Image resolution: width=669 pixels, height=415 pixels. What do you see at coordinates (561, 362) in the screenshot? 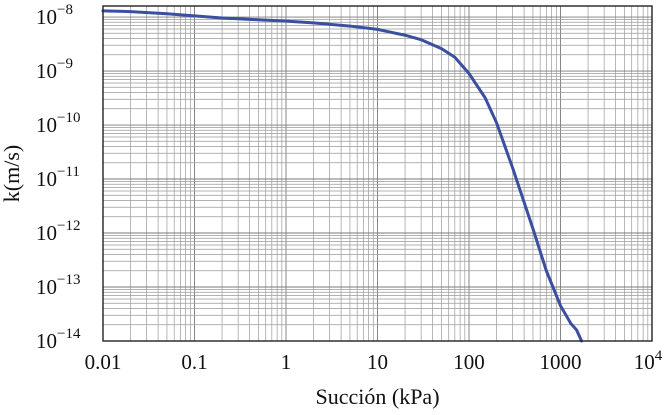
I see `x-tick-label: 1000` at bounding box center [561, 362].